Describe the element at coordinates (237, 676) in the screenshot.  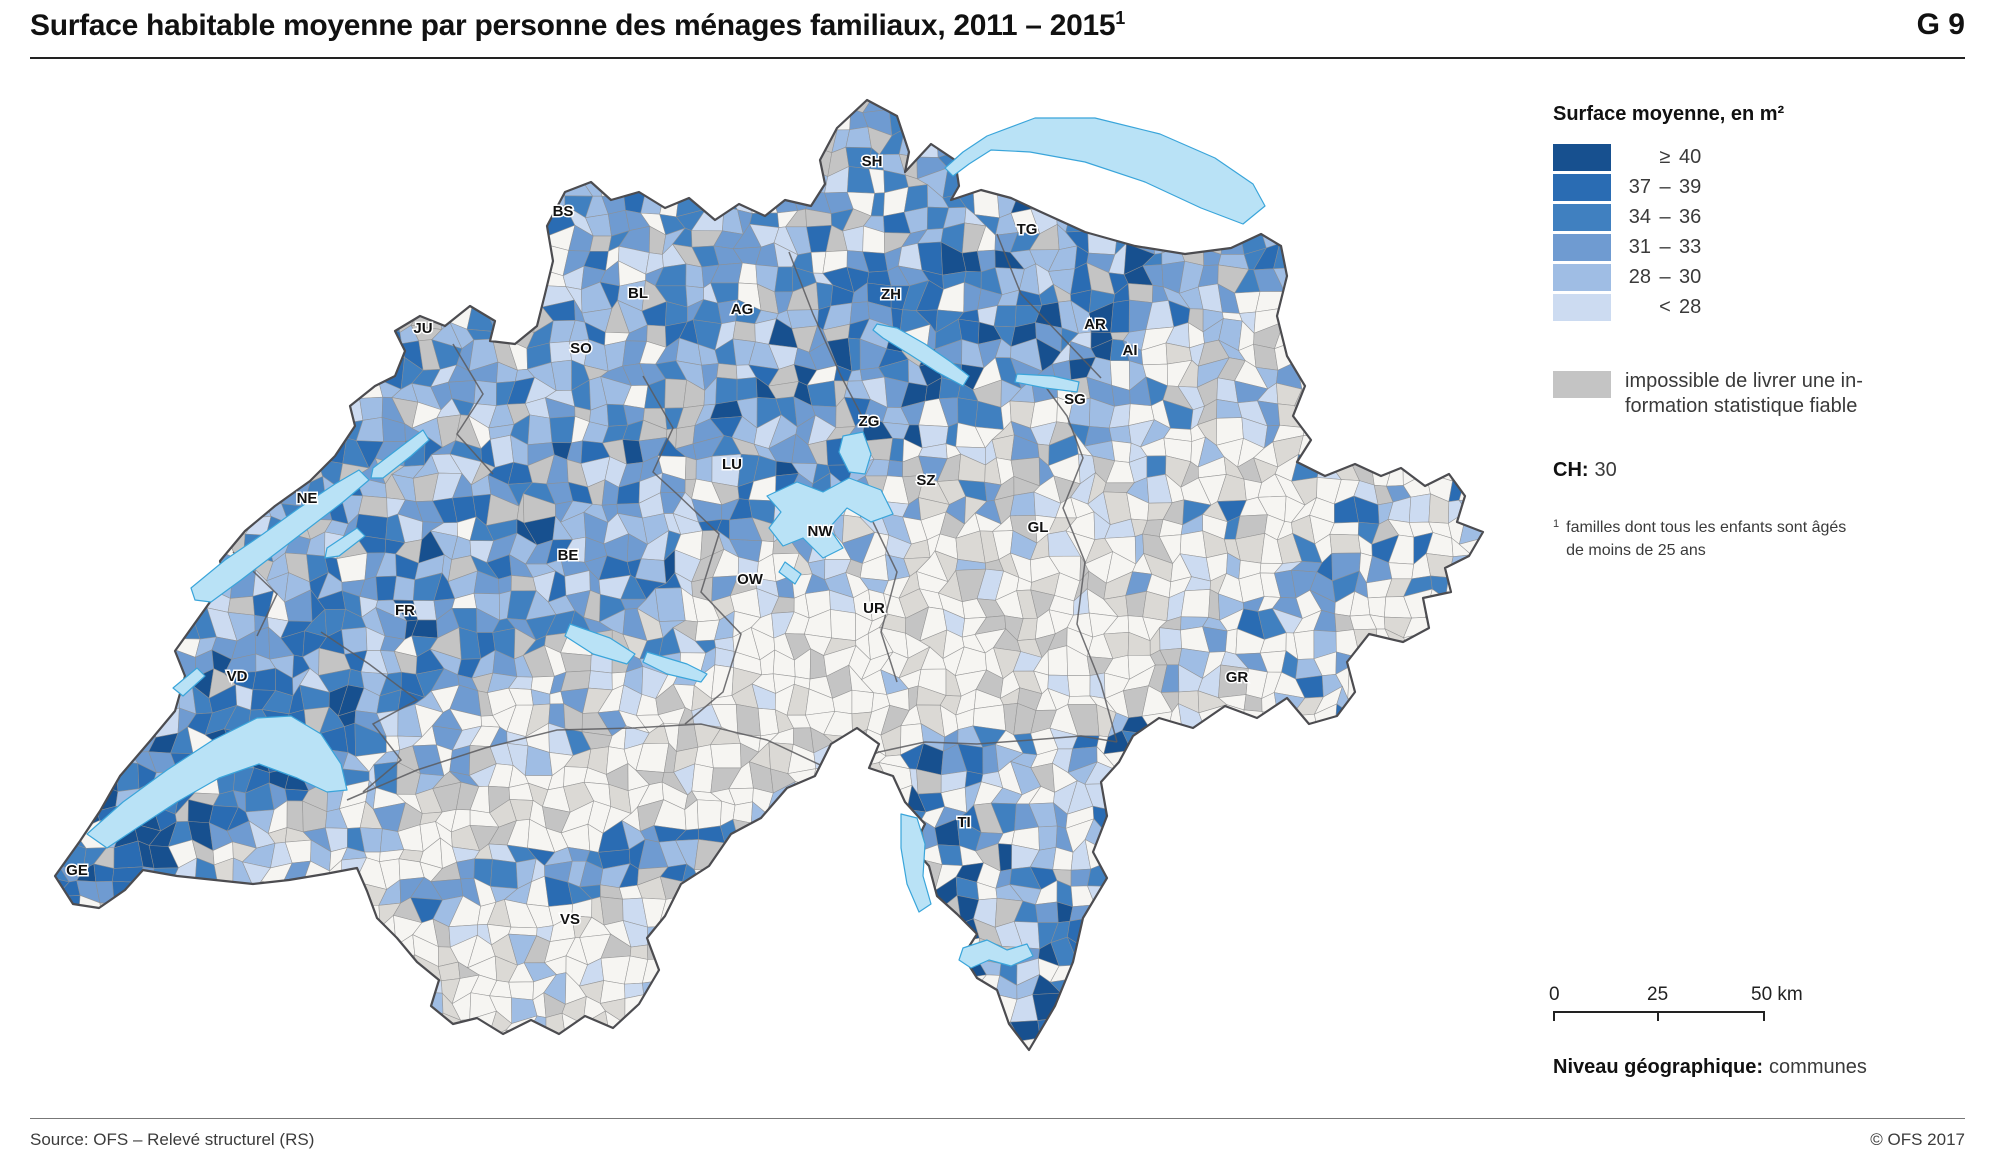
I see `canton-label-VD: VD` at that location.